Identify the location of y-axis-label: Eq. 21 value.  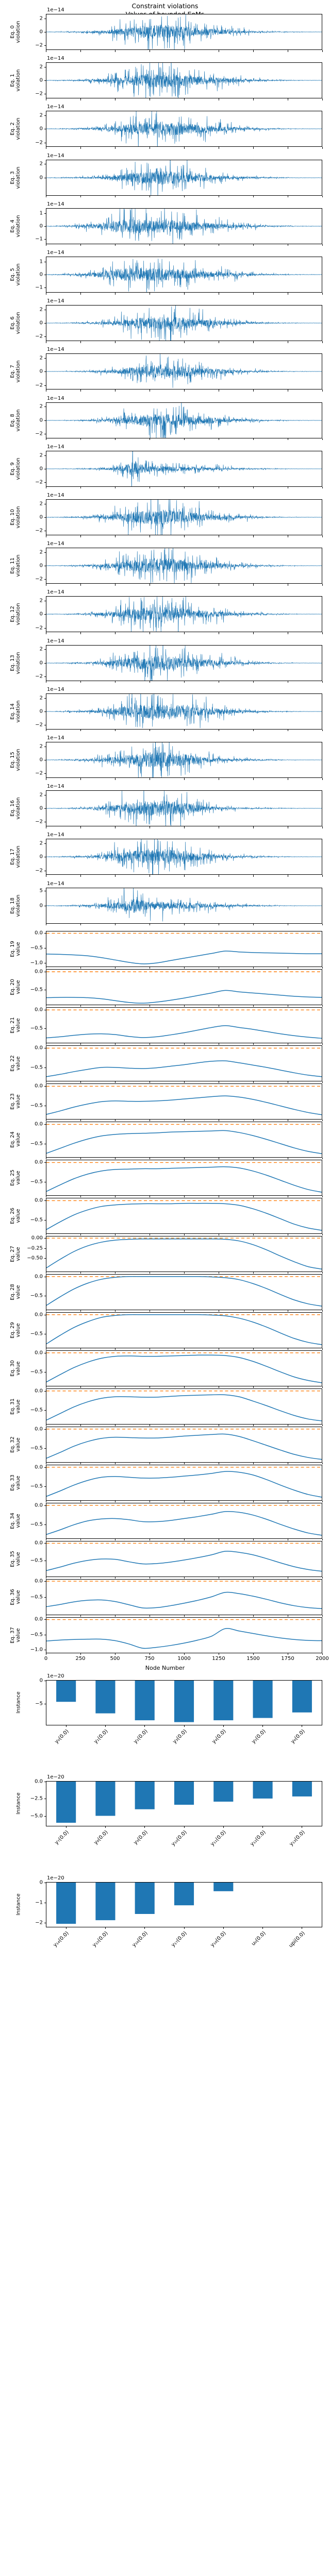
(15, 1024).